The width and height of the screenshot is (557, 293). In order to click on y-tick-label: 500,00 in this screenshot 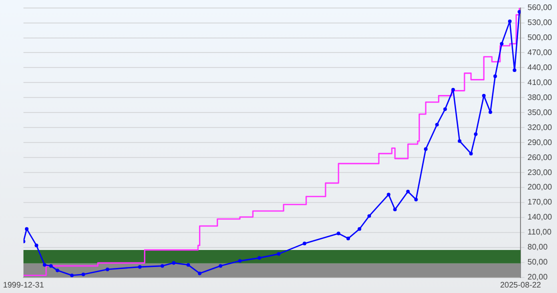, I will do `click(540, 37)`.